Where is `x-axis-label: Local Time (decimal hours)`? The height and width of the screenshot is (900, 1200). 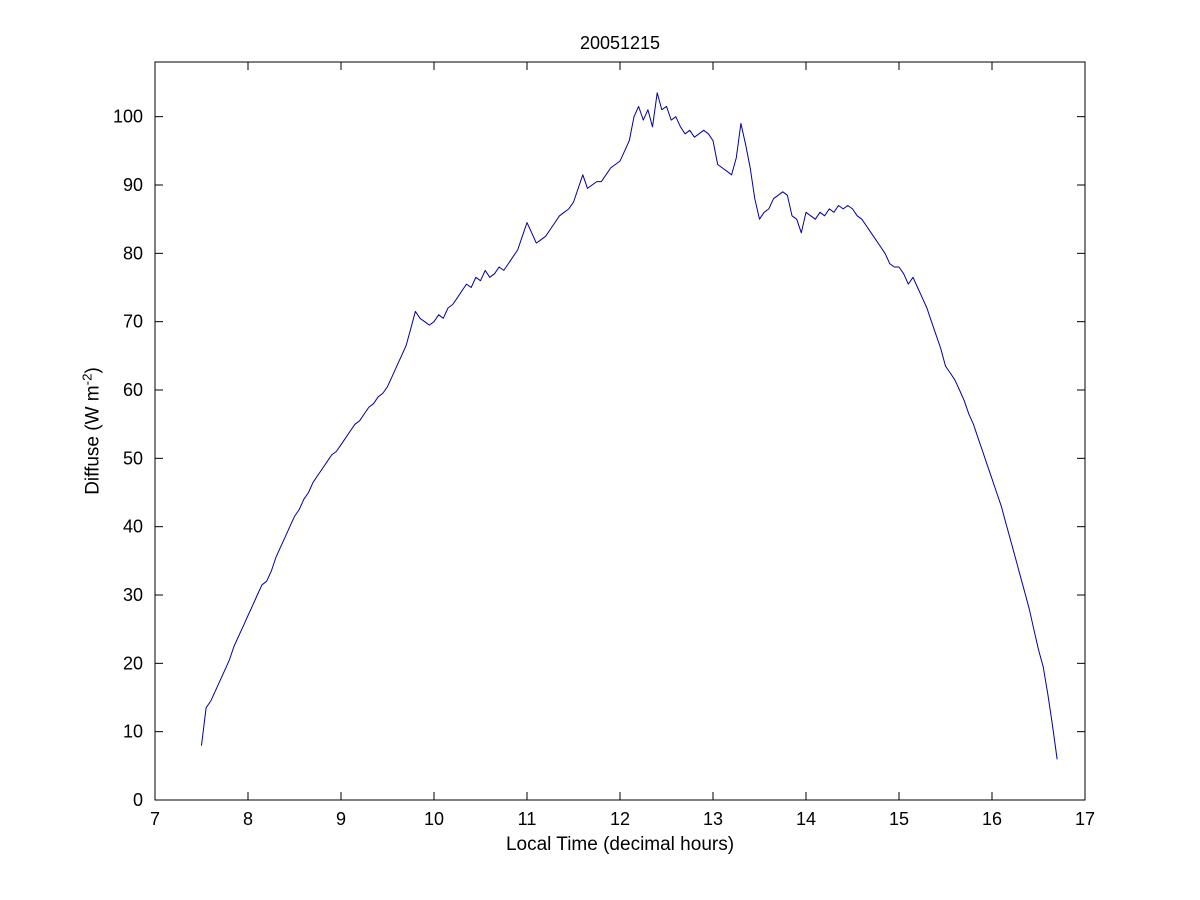 x-axis-label: Local Time (decimal hours) is located at coordinates (620, 844).